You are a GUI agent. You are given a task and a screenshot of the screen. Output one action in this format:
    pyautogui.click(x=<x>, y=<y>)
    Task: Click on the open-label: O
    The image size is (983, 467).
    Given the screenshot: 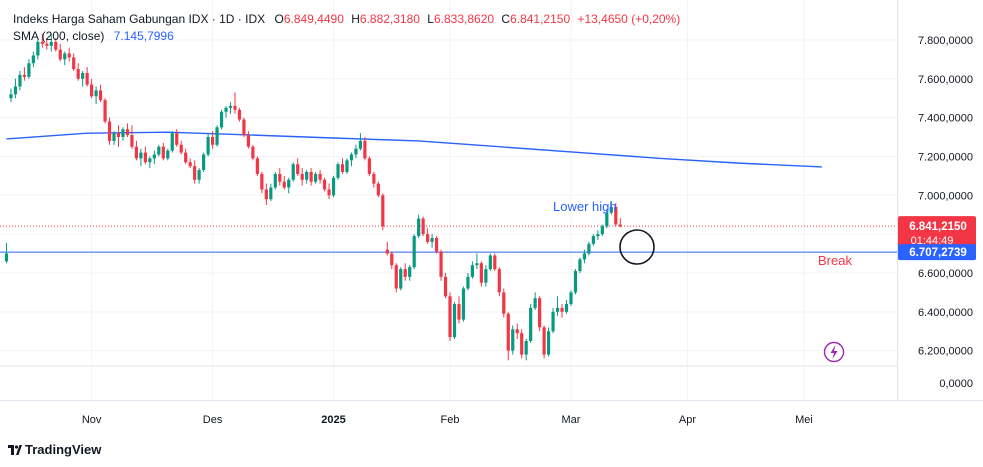 What is the action you would take?
    pyautogui.click(x=279, y=19)
    